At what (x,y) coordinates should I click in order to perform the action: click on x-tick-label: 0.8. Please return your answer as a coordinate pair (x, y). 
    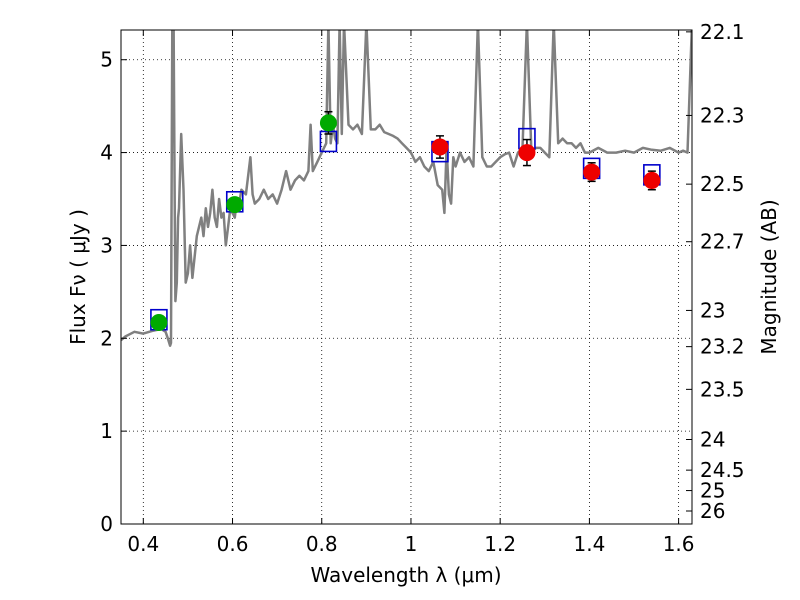
    Looking at the image, I should click on (322, 544).